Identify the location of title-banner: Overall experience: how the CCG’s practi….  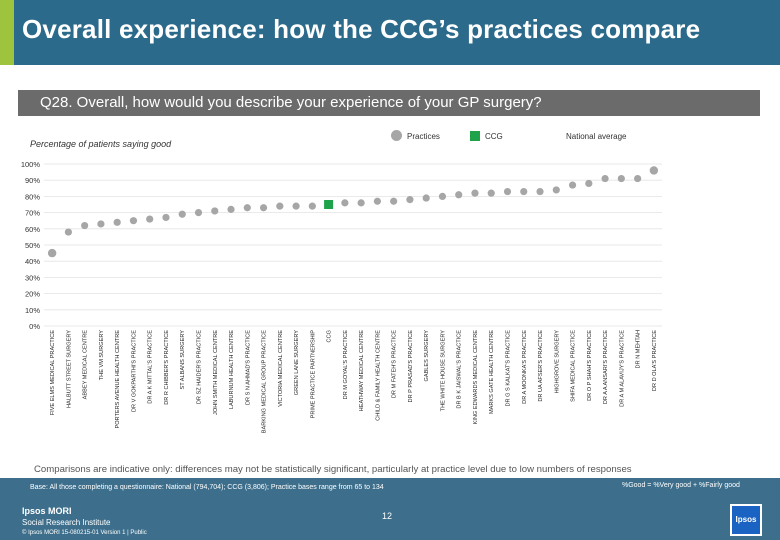
(390, 32).